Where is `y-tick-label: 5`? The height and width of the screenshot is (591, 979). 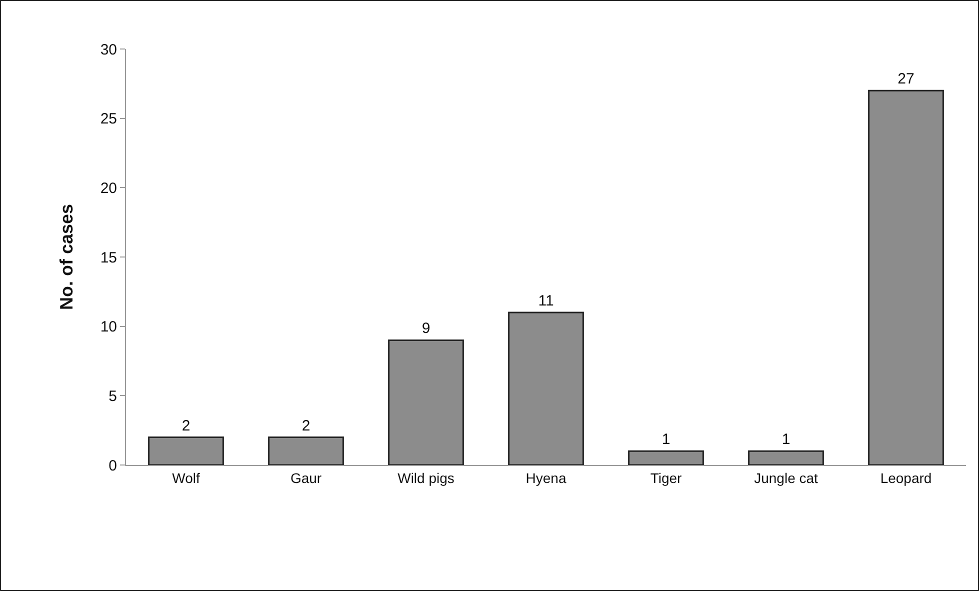 y-tick-label: 5 is located at coordinates (112, 396).